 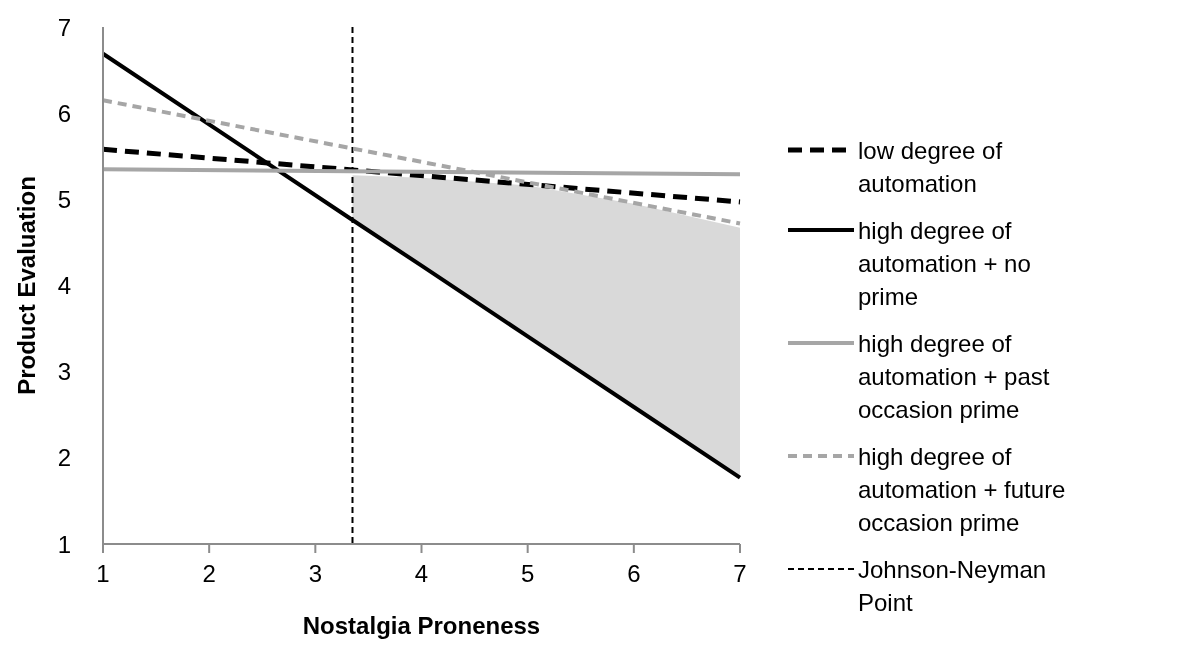 What do you see at coordinates (740, 573) in the screenshot?
I see `x-tick-label: 7` at bounding box center [740, 573].